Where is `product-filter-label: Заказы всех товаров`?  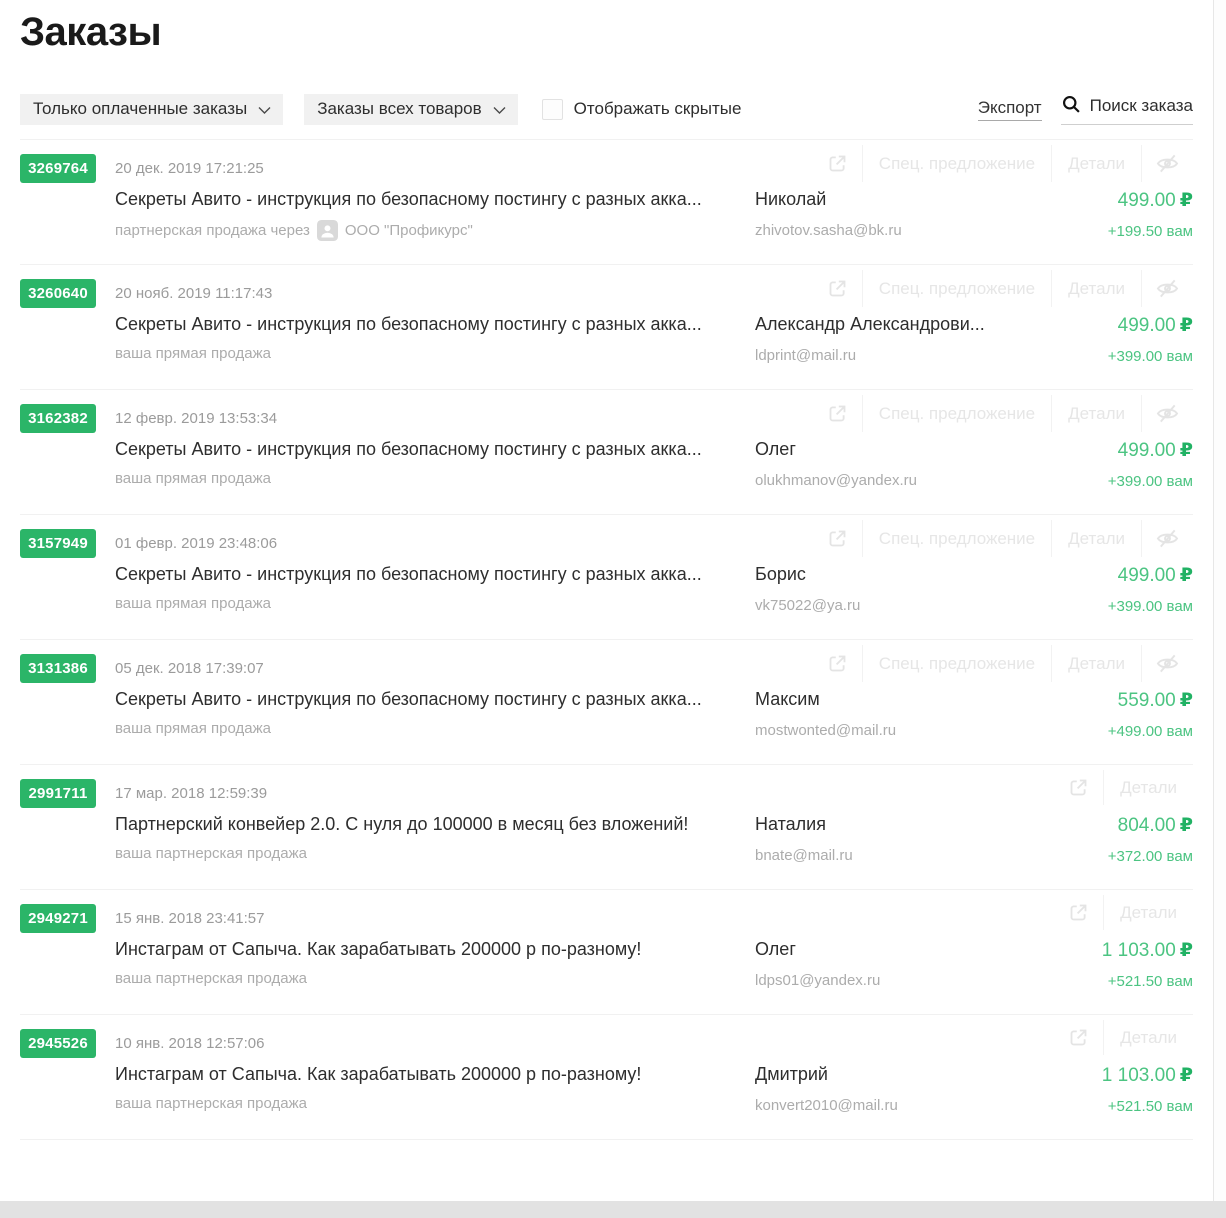 product-filter-label: Заказы всех товаров is located at coordinates (399, 108).